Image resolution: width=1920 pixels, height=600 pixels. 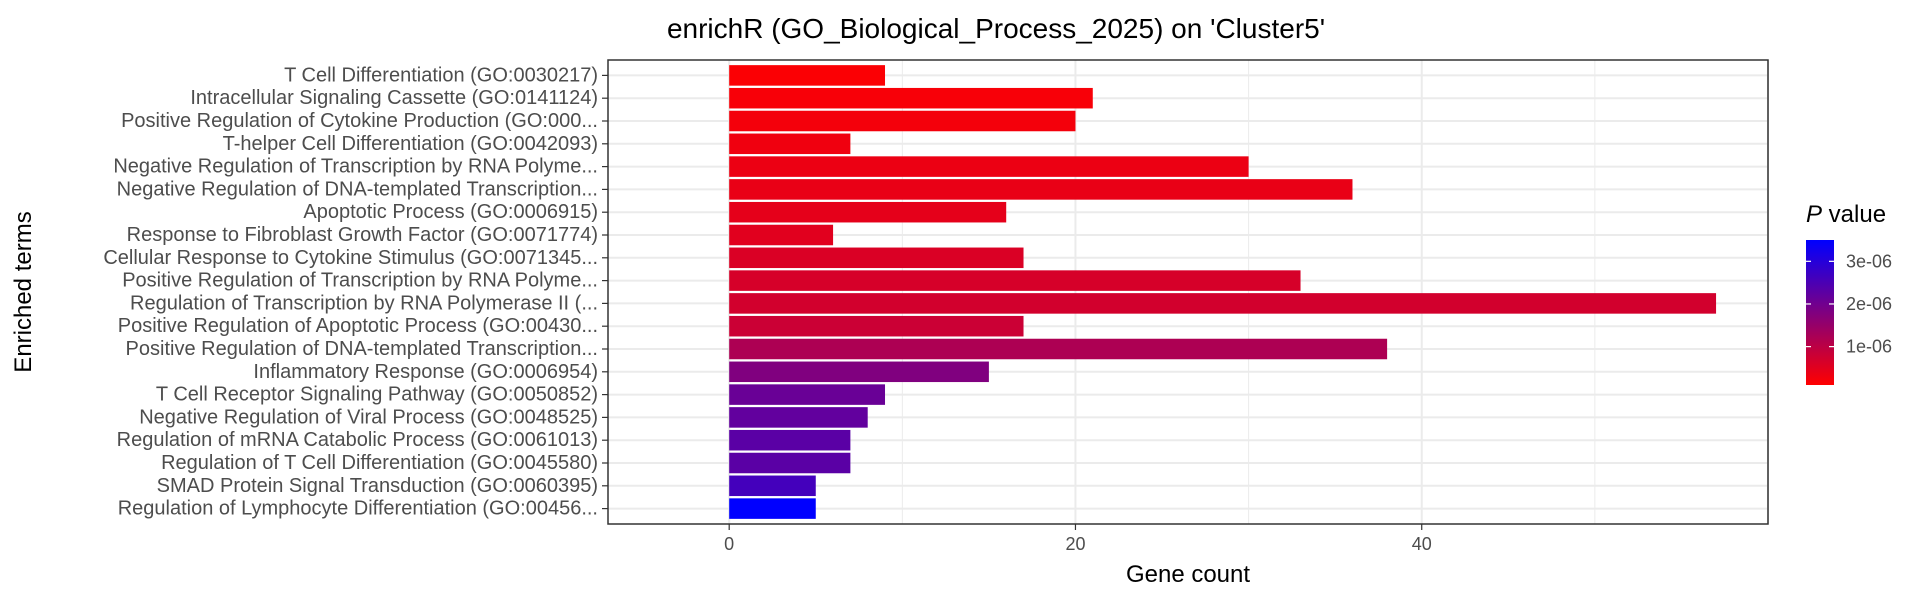 I want to click on x-tick-label: 40, so click(x=1422, y=544).